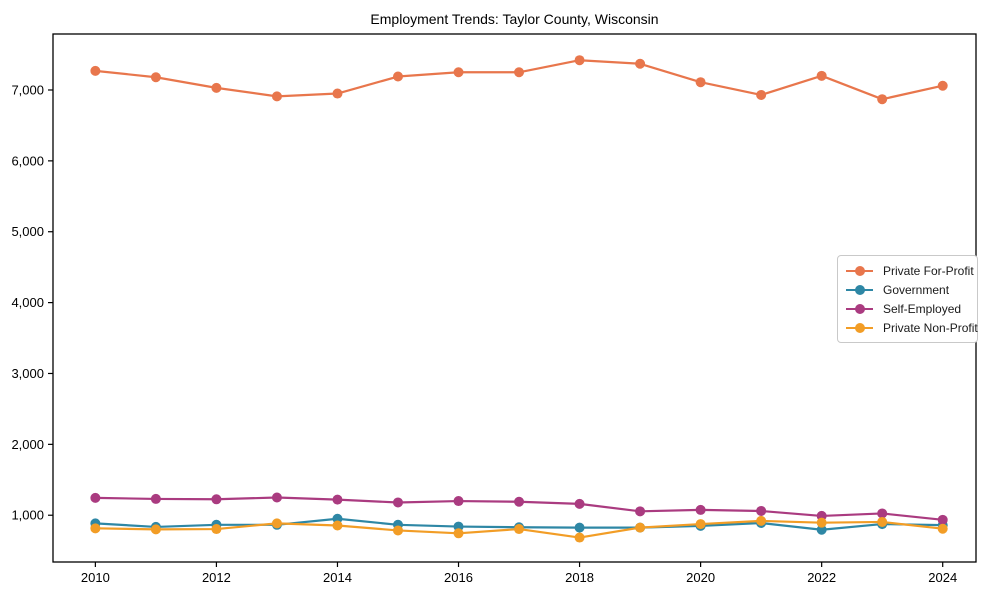 Image resolution: width=1000 pixels, height=600 pixels. I want to click on data-point-self-employed-2024, so click(942, 519).